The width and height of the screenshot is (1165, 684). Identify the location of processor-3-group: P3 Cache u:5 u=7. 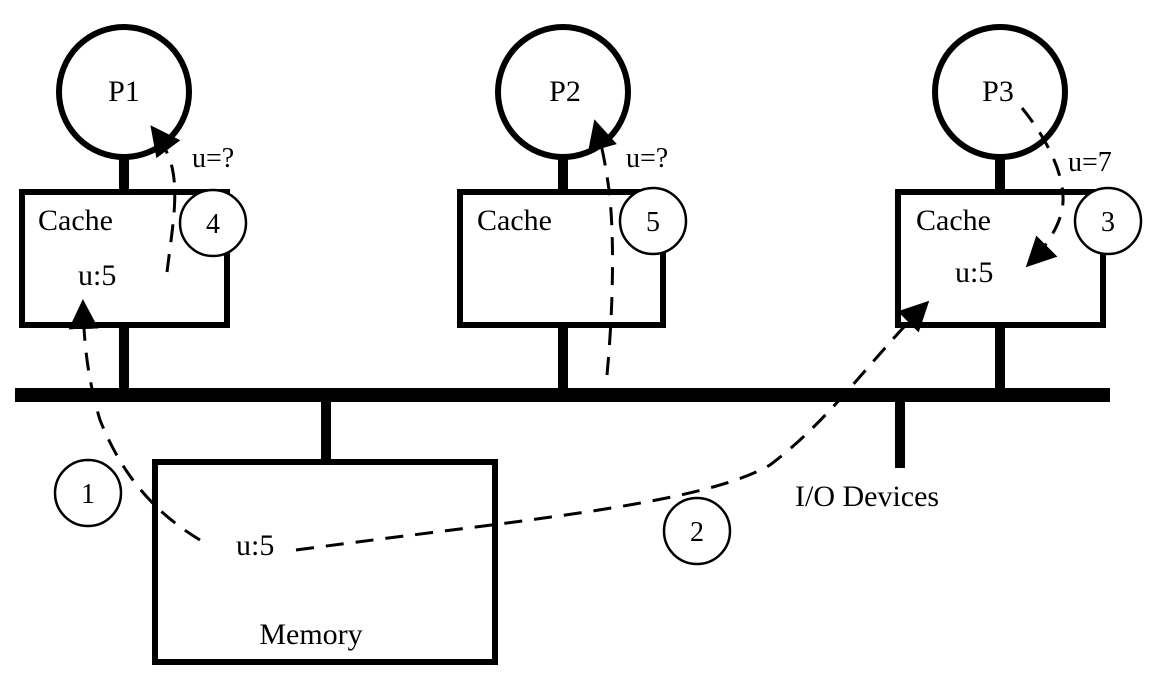
(1003, 209).